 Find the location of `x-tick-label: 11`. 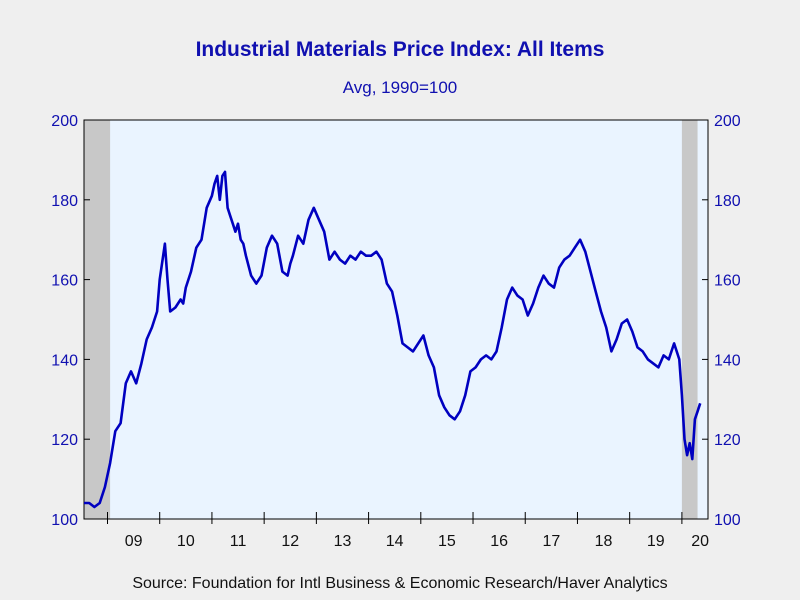

x-tick-label: 11 is located at coordinates (238, 541).